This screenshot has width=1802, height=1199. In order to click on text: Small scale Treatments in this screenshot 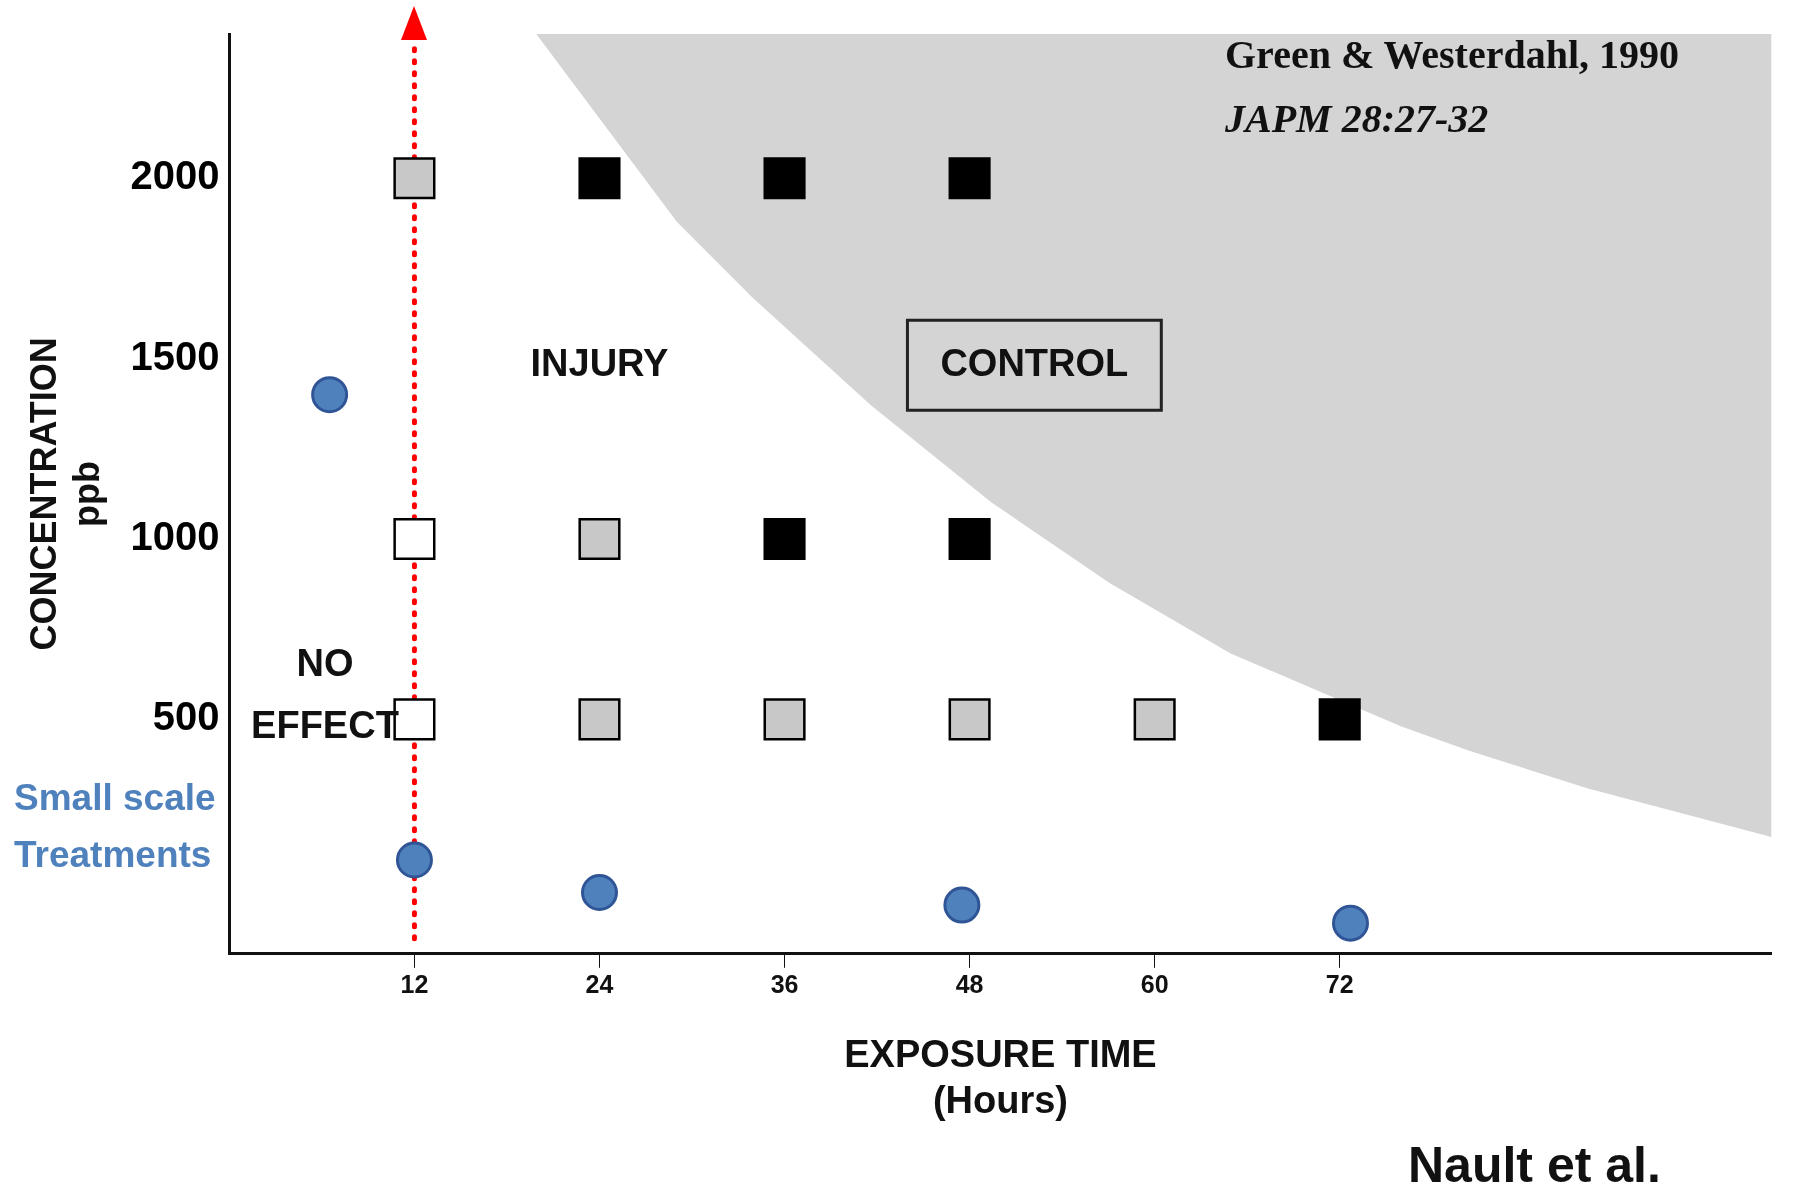, I will do `click(115, 826)`.